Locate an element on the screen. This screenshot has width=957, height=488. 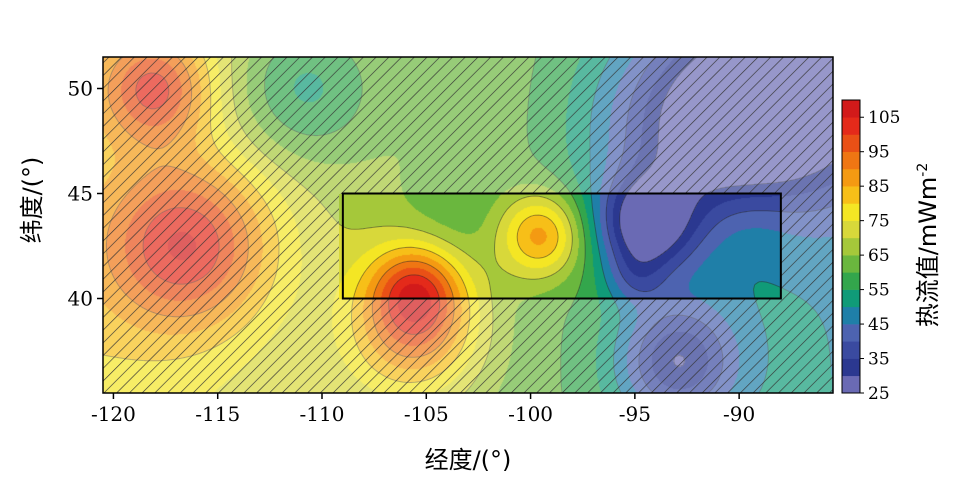
colorbar-tick-label: 85 is located at coordinates (879, 187).